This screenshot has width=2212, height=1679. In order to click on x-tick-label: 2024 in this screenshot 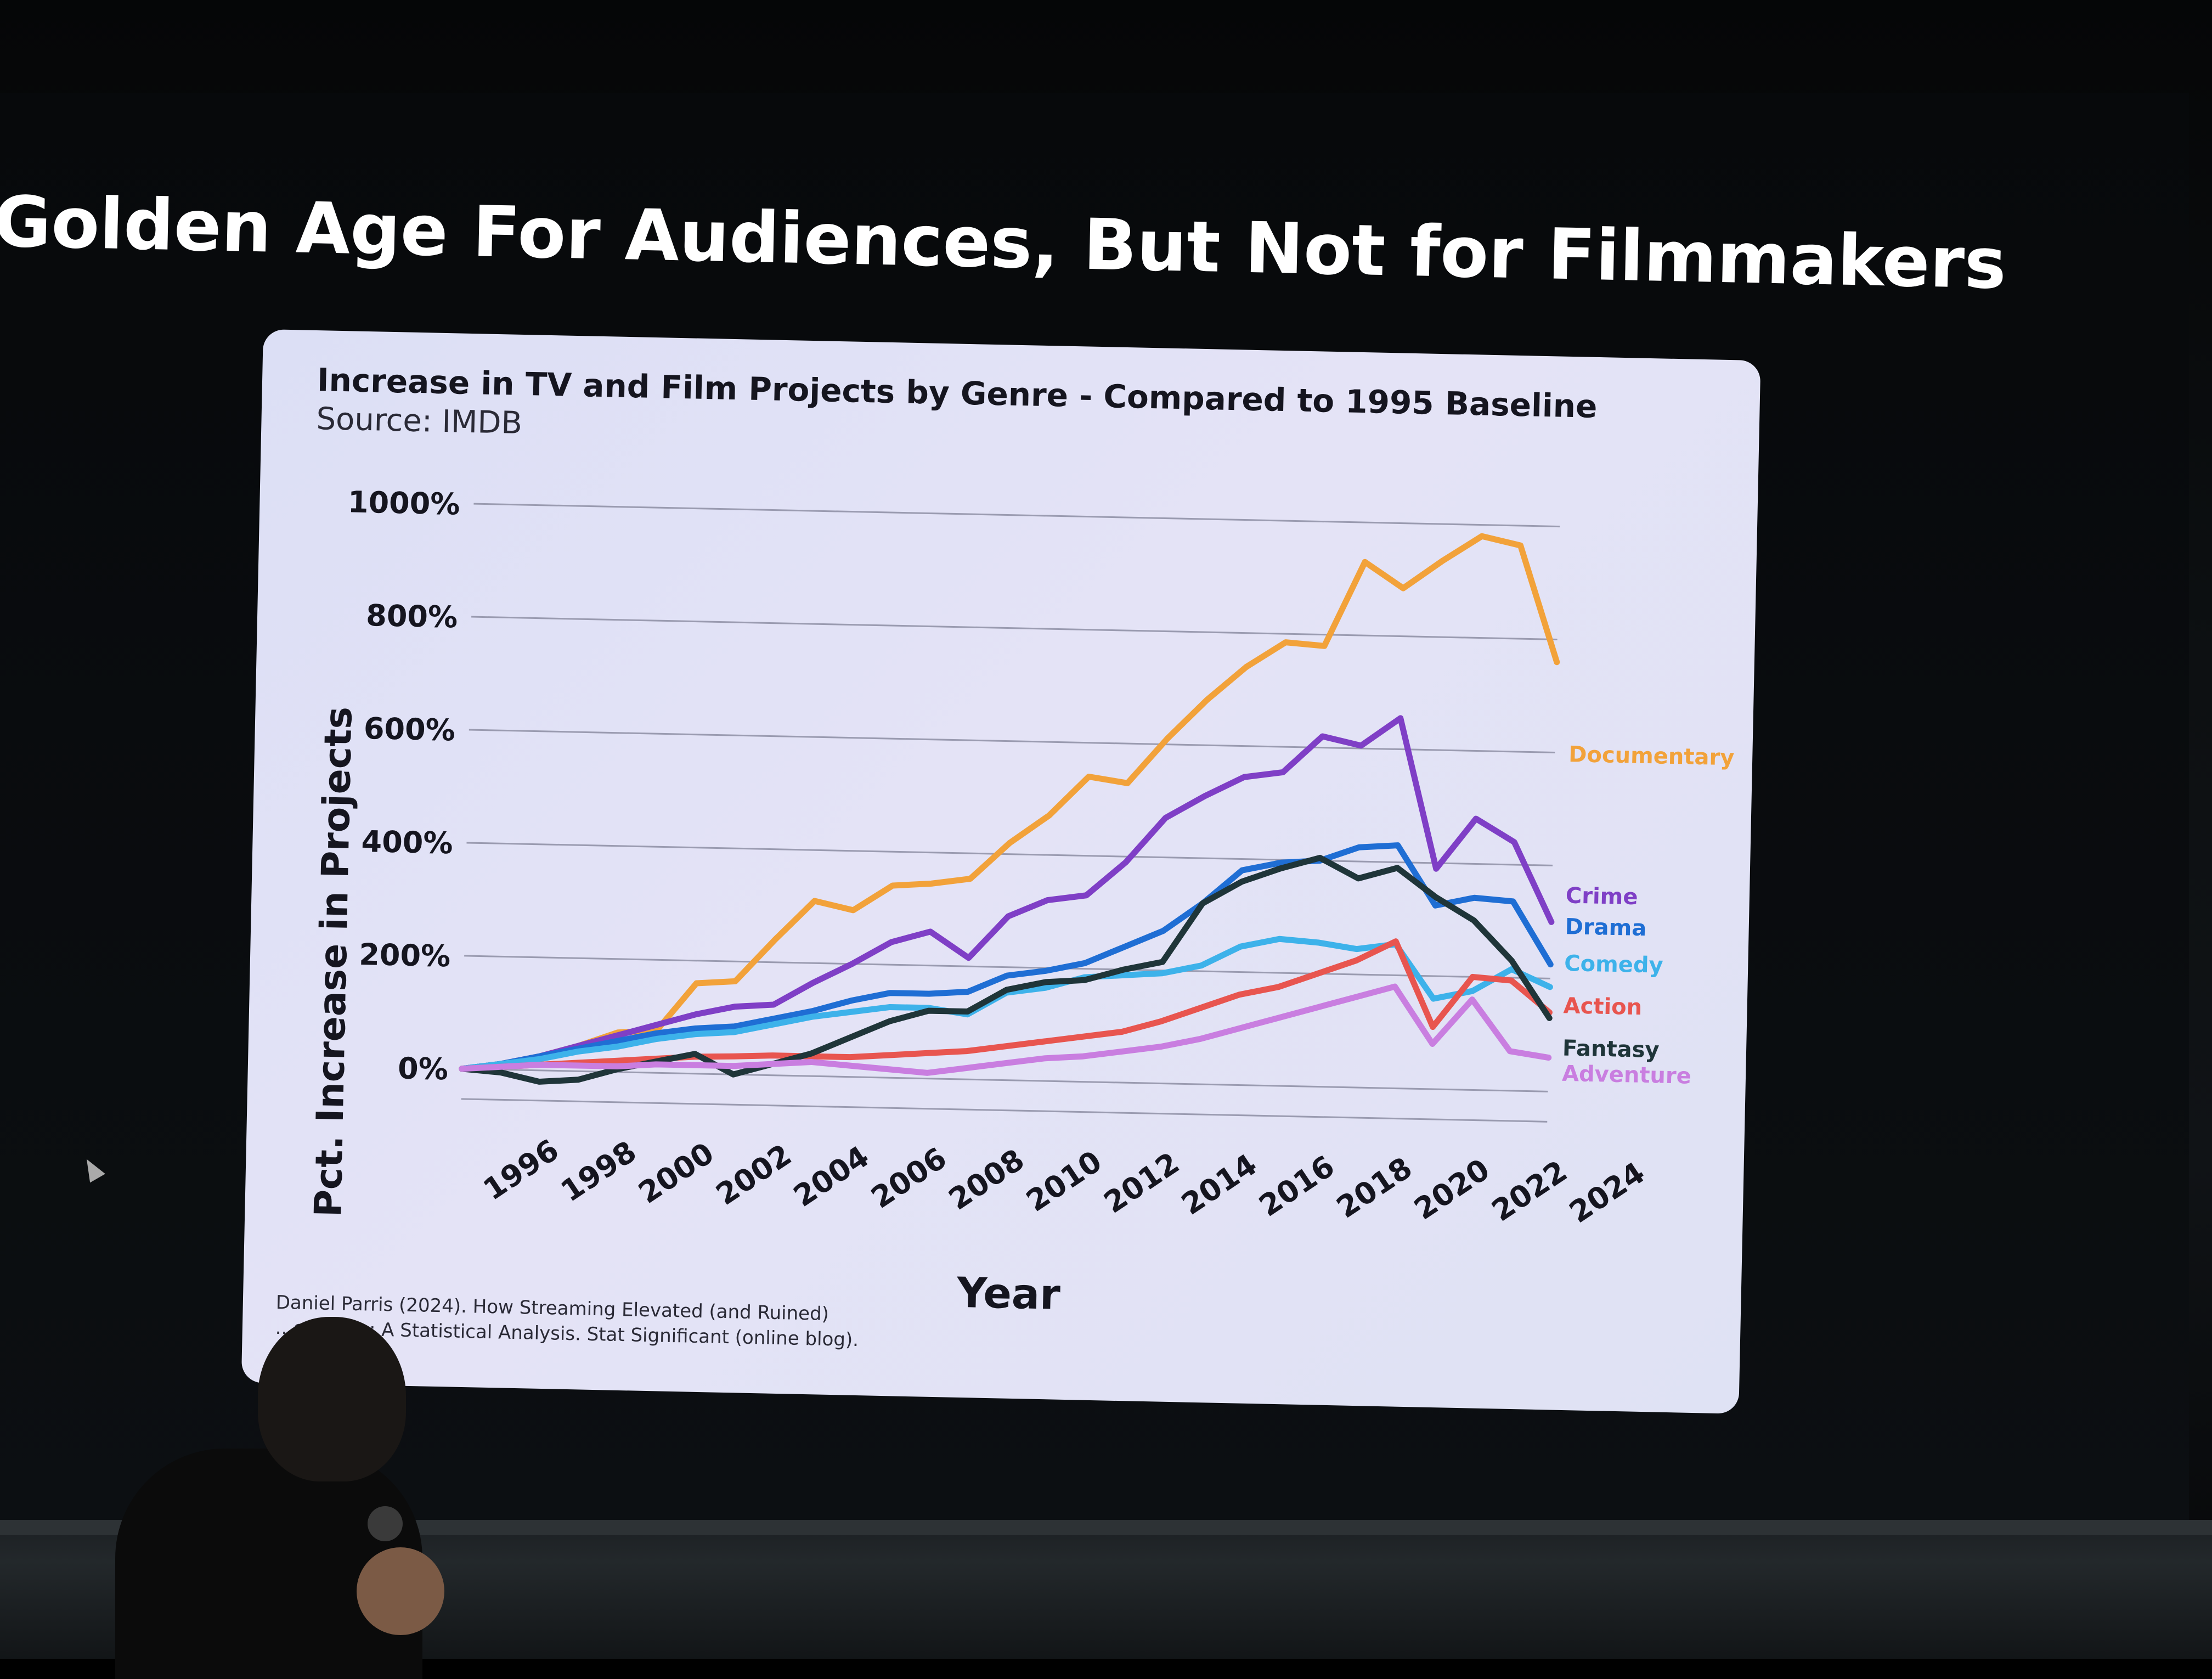, I will do `click(1607, 1193)`.